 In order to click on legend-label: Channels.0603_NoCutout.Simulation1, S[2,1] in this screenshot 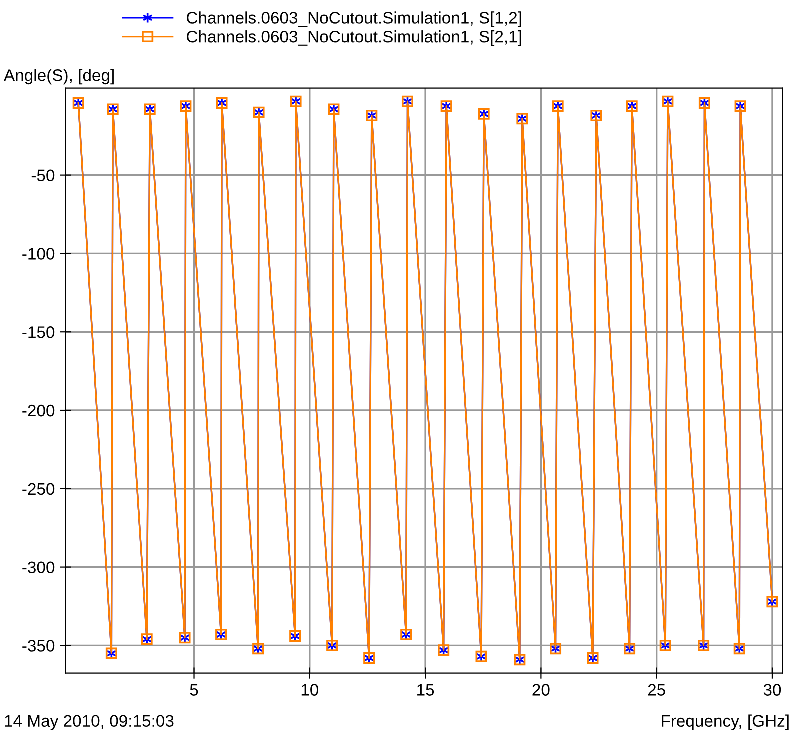, I will do `click(354, 38)`.